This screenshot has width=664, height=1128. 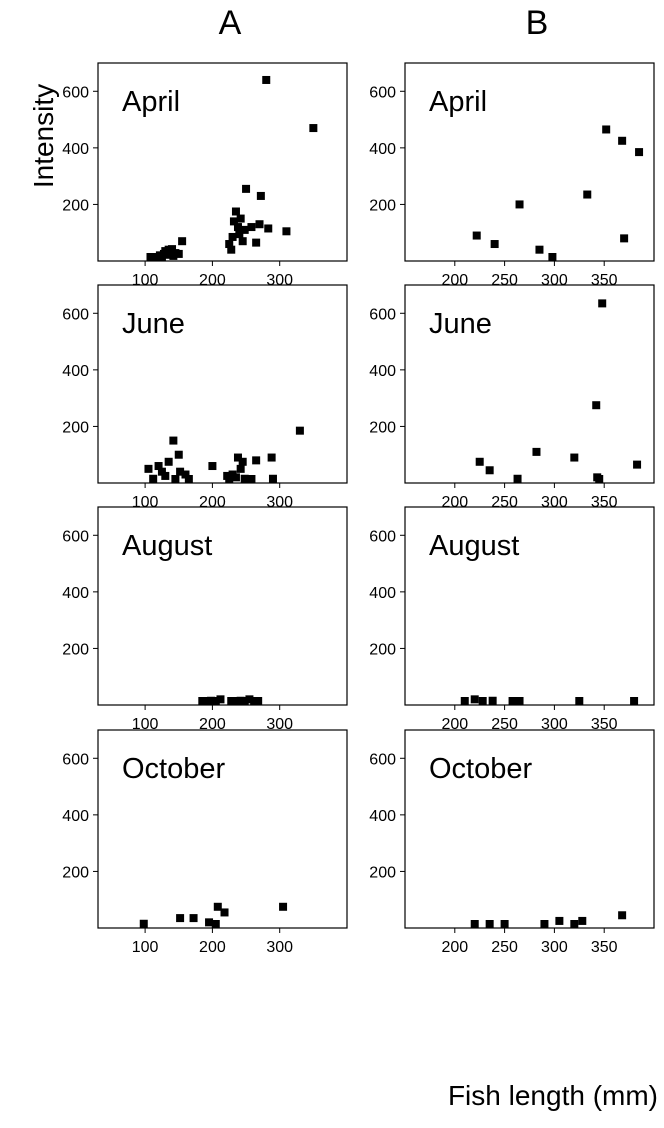 What do you see at coordinates (153, 324) in the screenshot?
I see `panel-title: June` at bounding box center [153, 324].